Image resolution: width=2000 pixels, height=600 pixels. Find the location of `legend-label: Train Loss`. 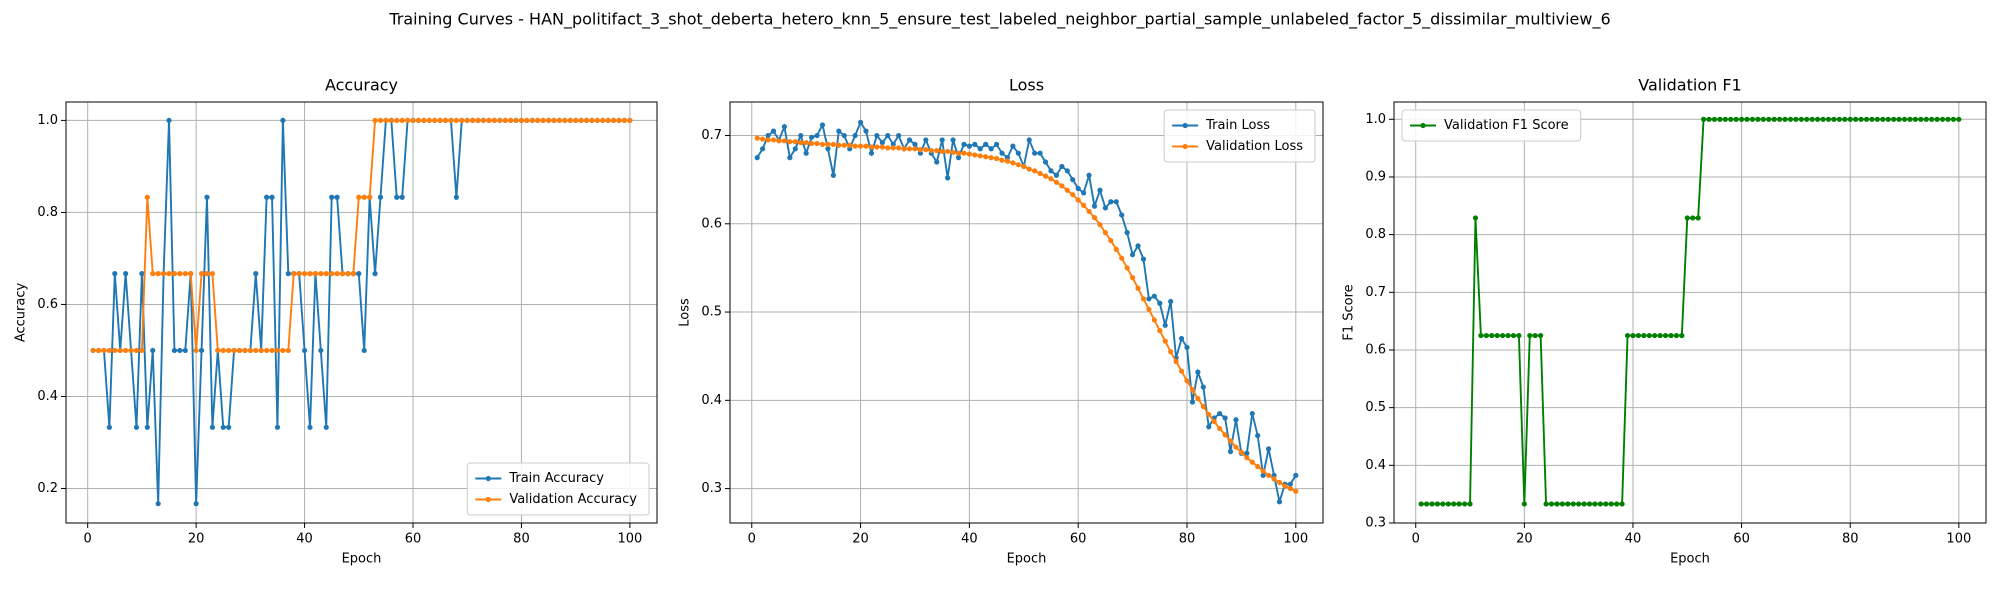

legend-label: Train Loss is located at coordinates (1237, 125).